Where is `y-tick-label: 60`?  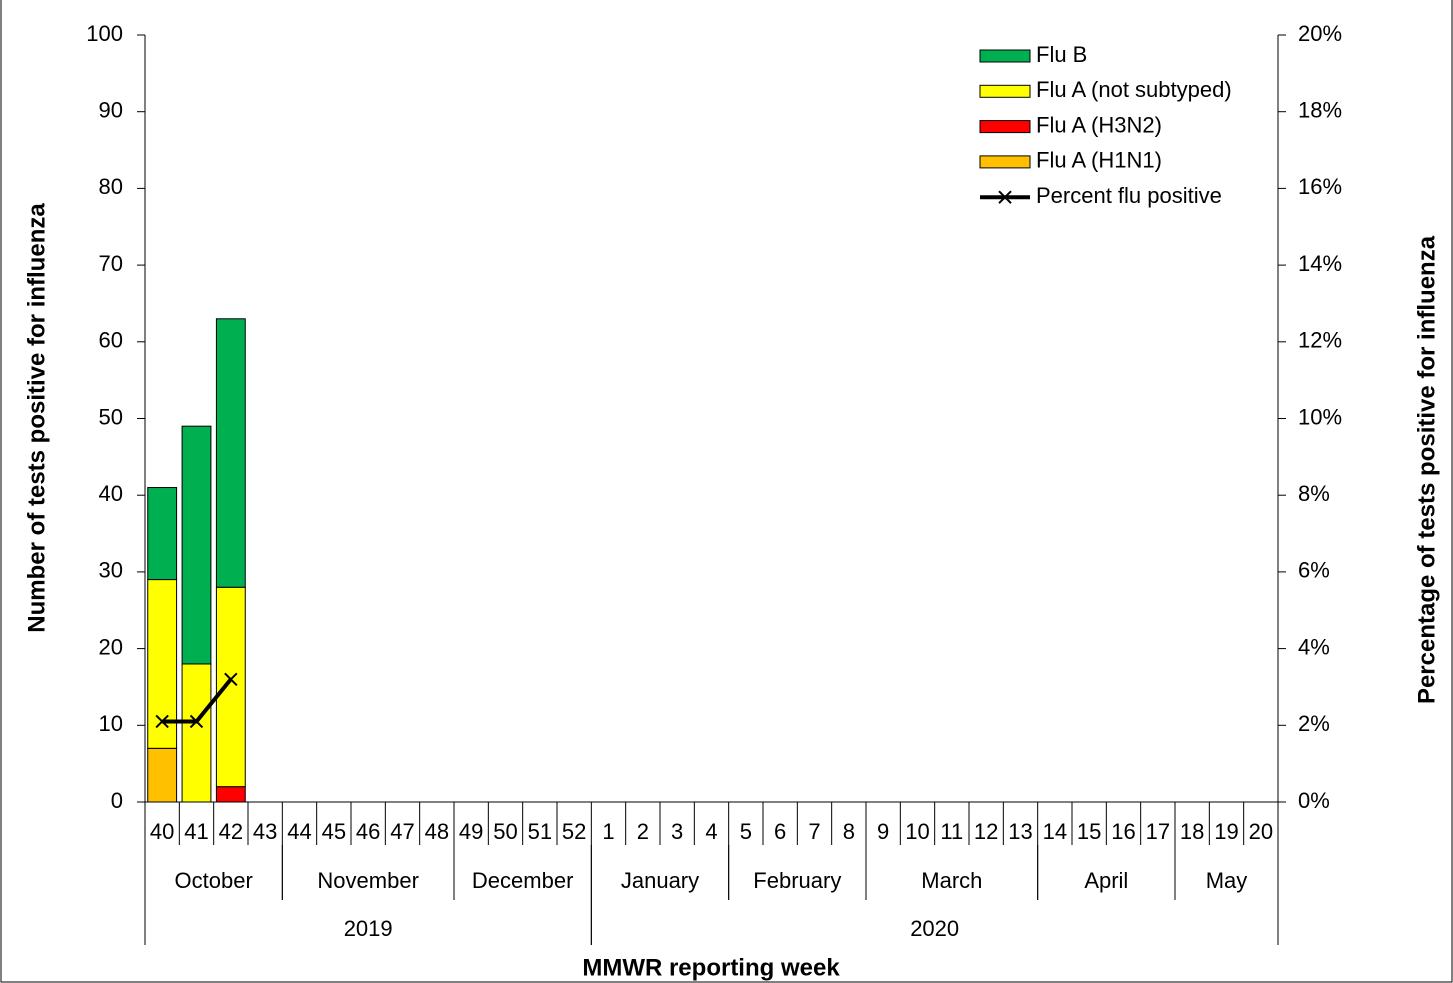 y-tick-label: 60 is located at coordinates (111, 340).